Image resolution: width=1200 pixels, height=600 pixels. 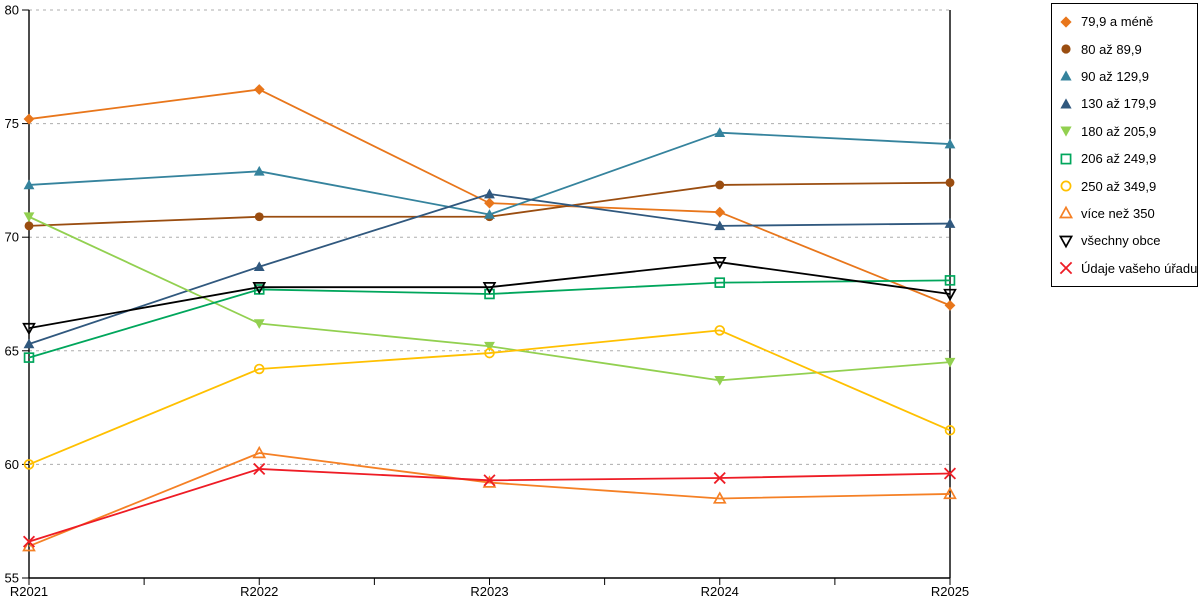 I want to click on y-axis-label: 60, so click(x=12, y=464).